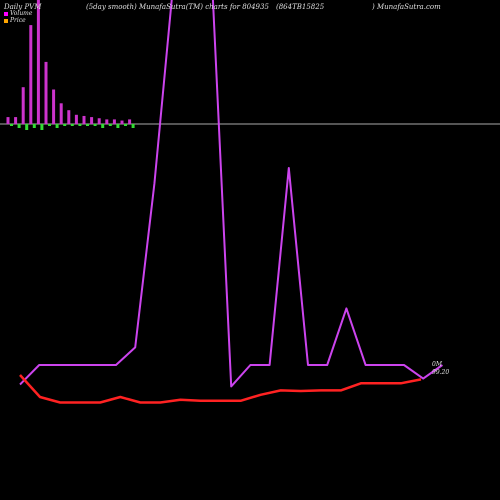 The width and height of the screenshot is (500, 500). I want to click on price-end-label: 99.20, so click(441, 372).